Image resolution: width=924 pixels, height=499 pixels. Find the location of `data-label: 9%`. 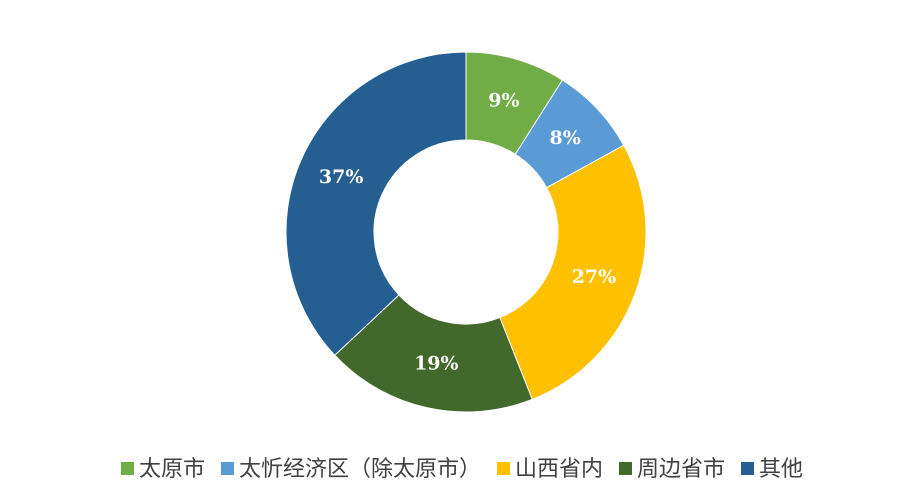

data-label: 9% is located at coordinates (503, 100).